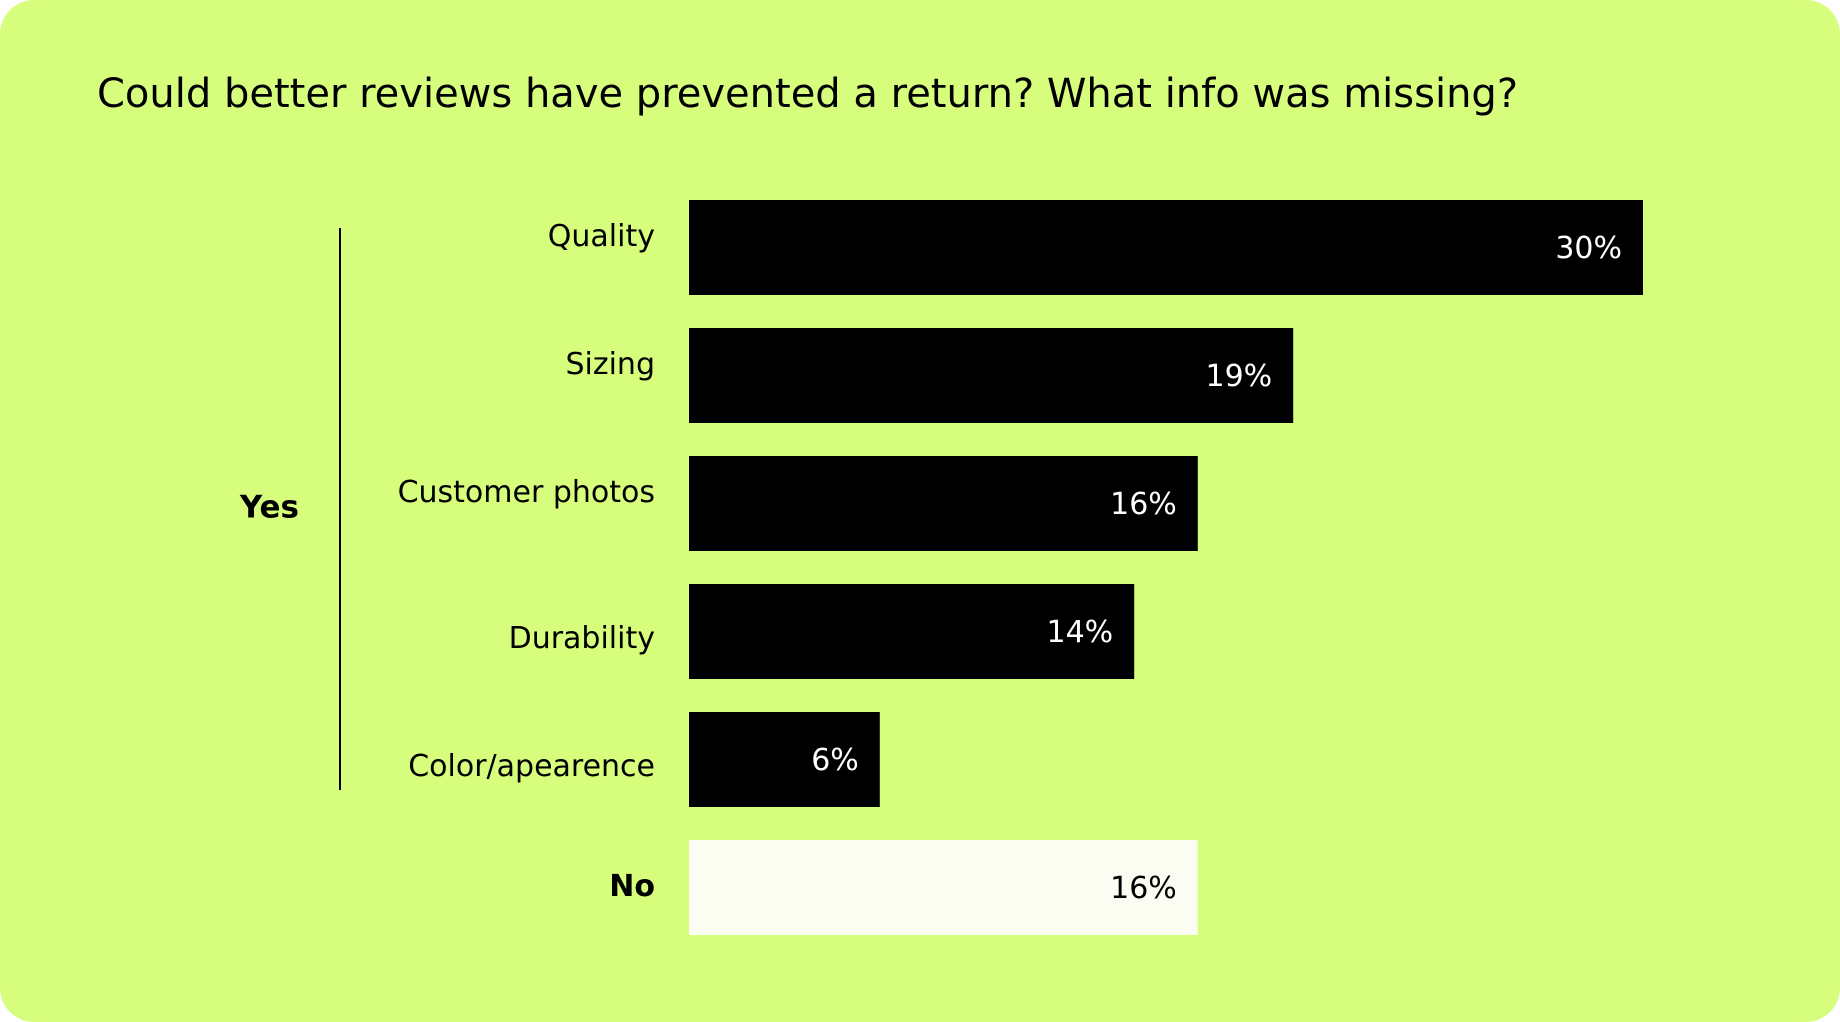 The width and height of the screenshot is (1840, 1022). What do you see at coordinates (1588, 248) in the screenshot?
I see `value-label: 30%` at bounding box center [1588, 248].